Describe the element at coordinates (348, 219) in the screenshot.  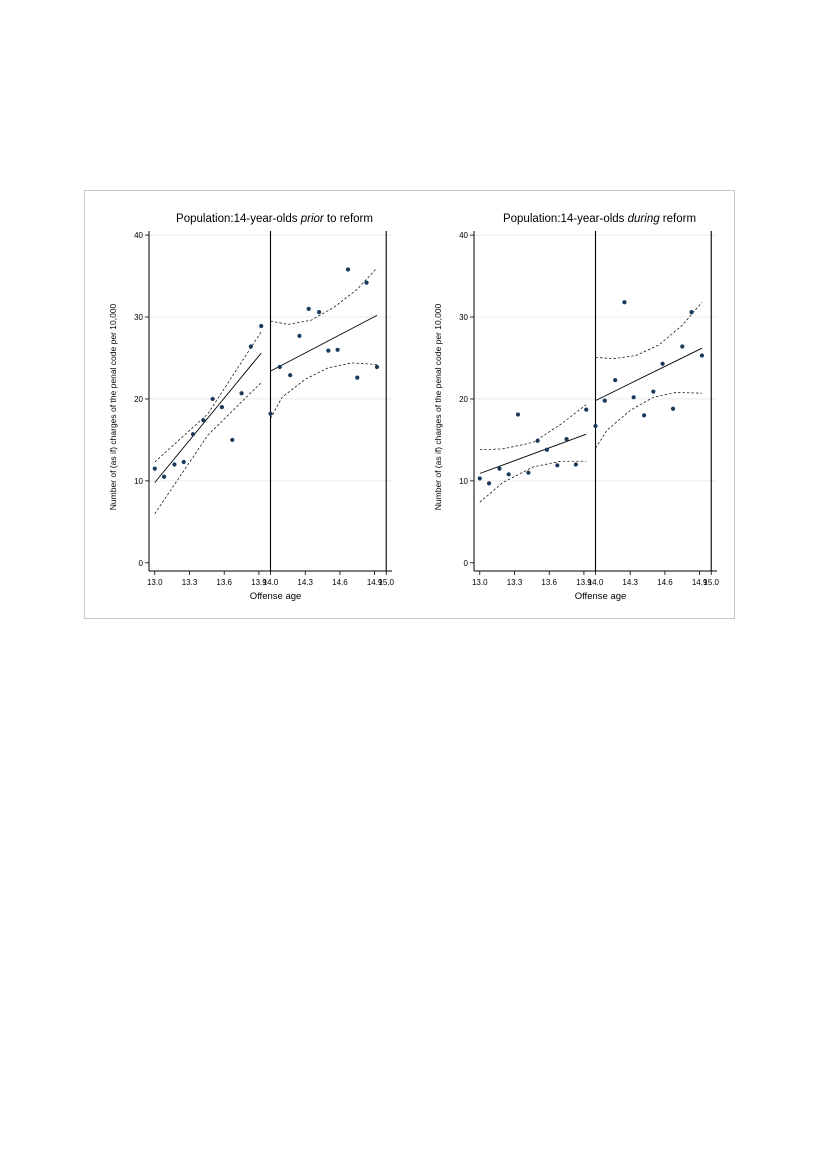
I see `chart-title-suffix: to reform` at that location.